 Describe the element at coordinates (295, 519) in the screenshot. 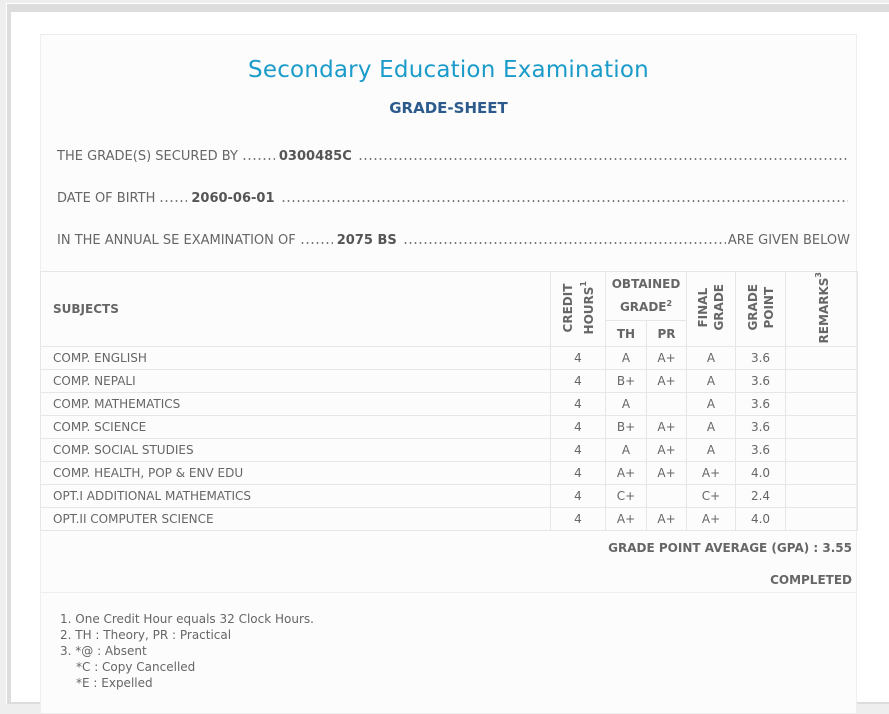

I see `cell-subject: OPT.II COMPUTER SCIENCE` at that location.